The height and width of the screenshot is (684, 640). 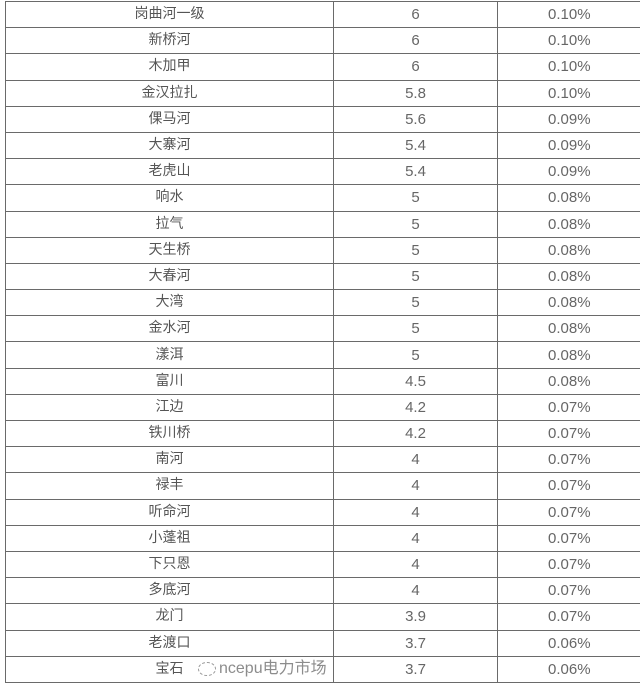 What do you see at coordinates (169, 591) in the screenshot?
I see `station-name: 多底河` at bounding box center [169, 591].